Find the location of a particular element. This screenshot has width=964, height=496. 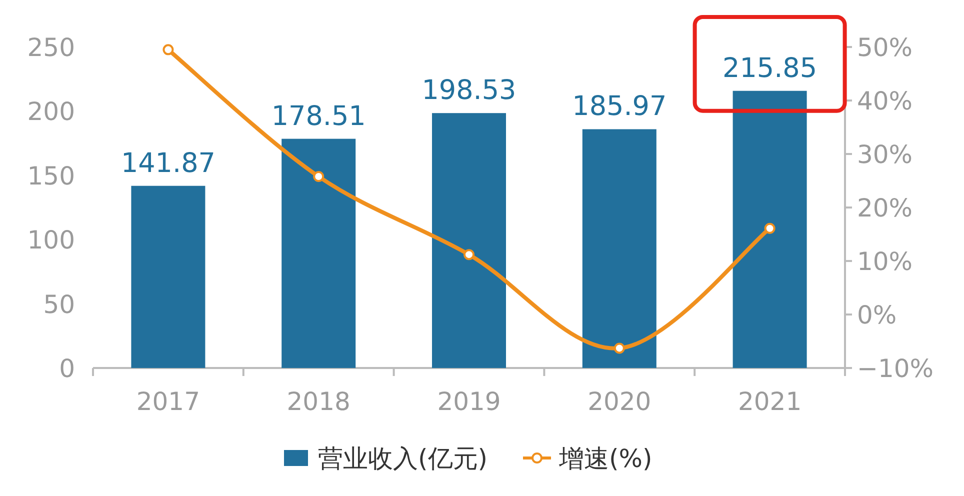

y2-tick-label: 40% is located at coordinates (885, 101).